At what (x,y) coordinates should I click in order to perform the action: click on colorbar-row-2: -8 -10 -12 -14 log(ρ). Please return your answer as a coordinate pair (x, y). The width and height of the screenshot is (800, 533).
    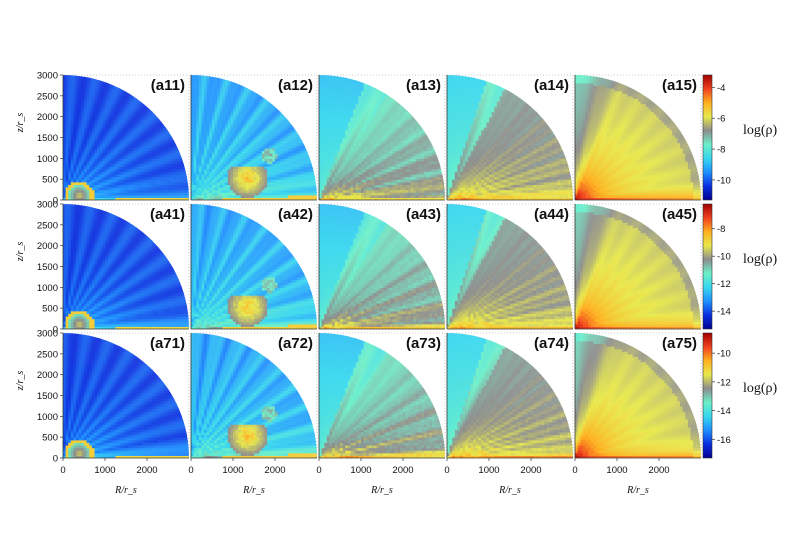
    Looking at the image, I should click on (740, 266).